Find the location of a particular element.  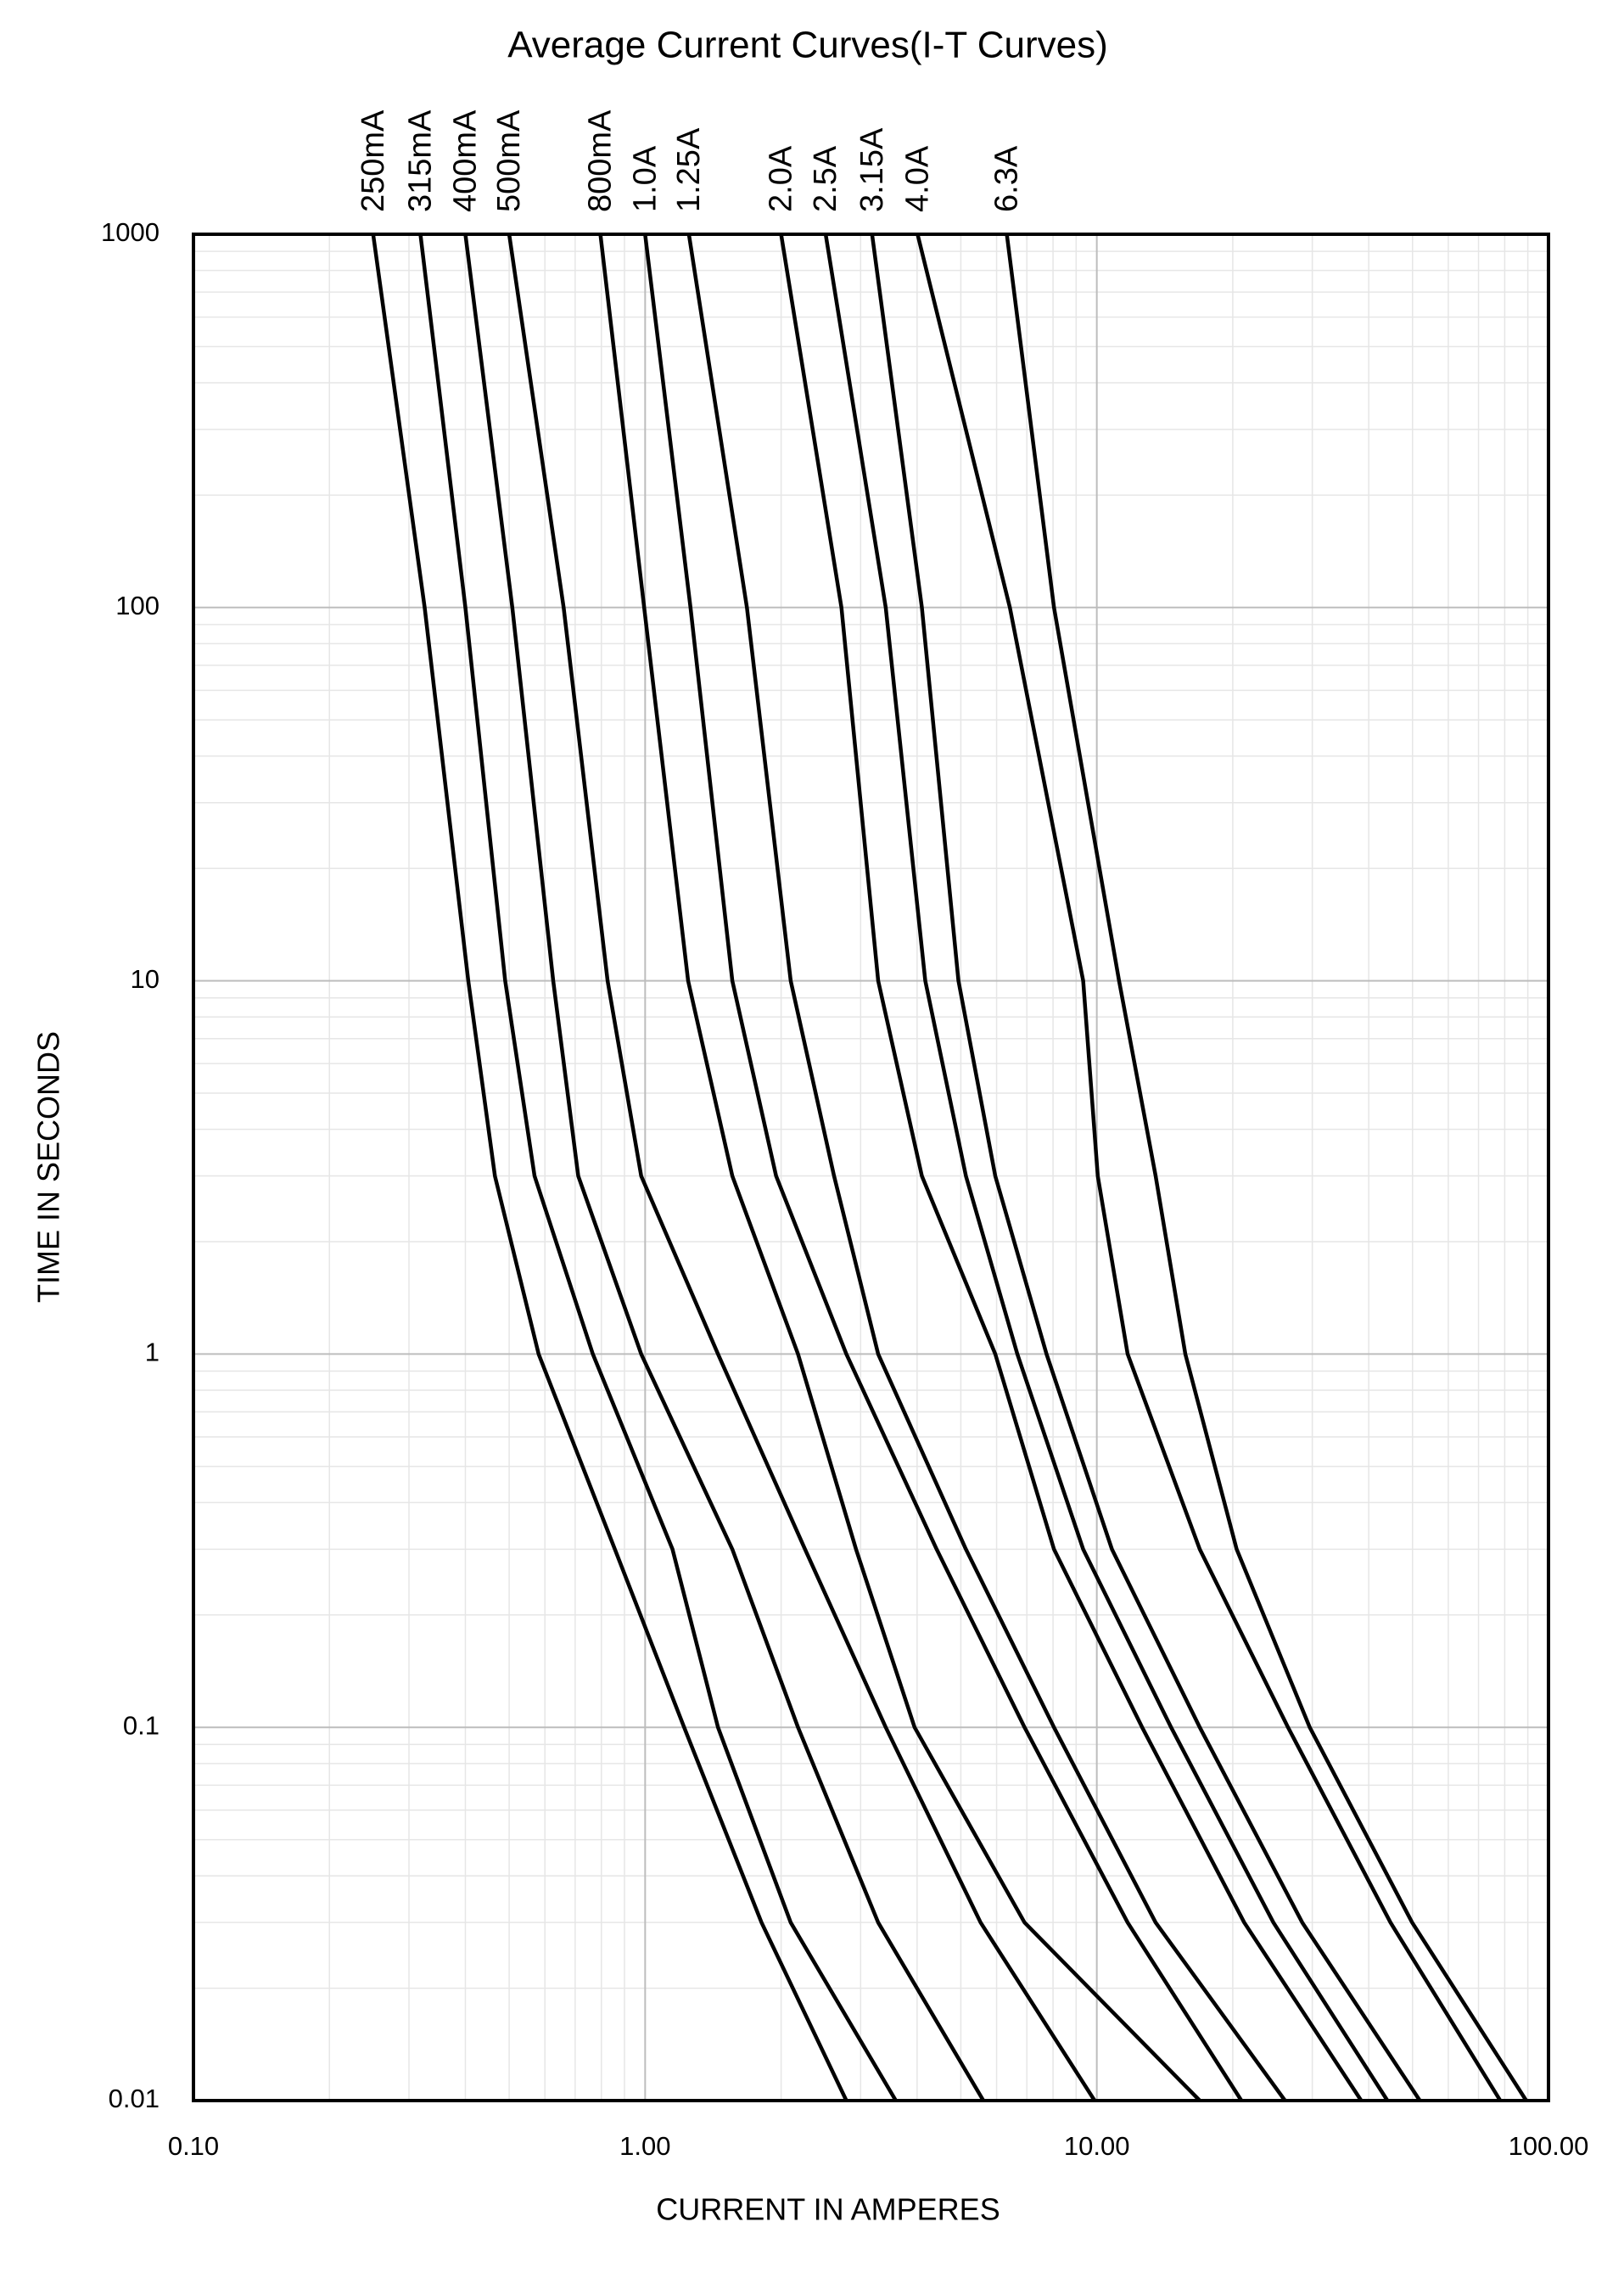

series-label: 1.0A is located at coordinates (645, 178).